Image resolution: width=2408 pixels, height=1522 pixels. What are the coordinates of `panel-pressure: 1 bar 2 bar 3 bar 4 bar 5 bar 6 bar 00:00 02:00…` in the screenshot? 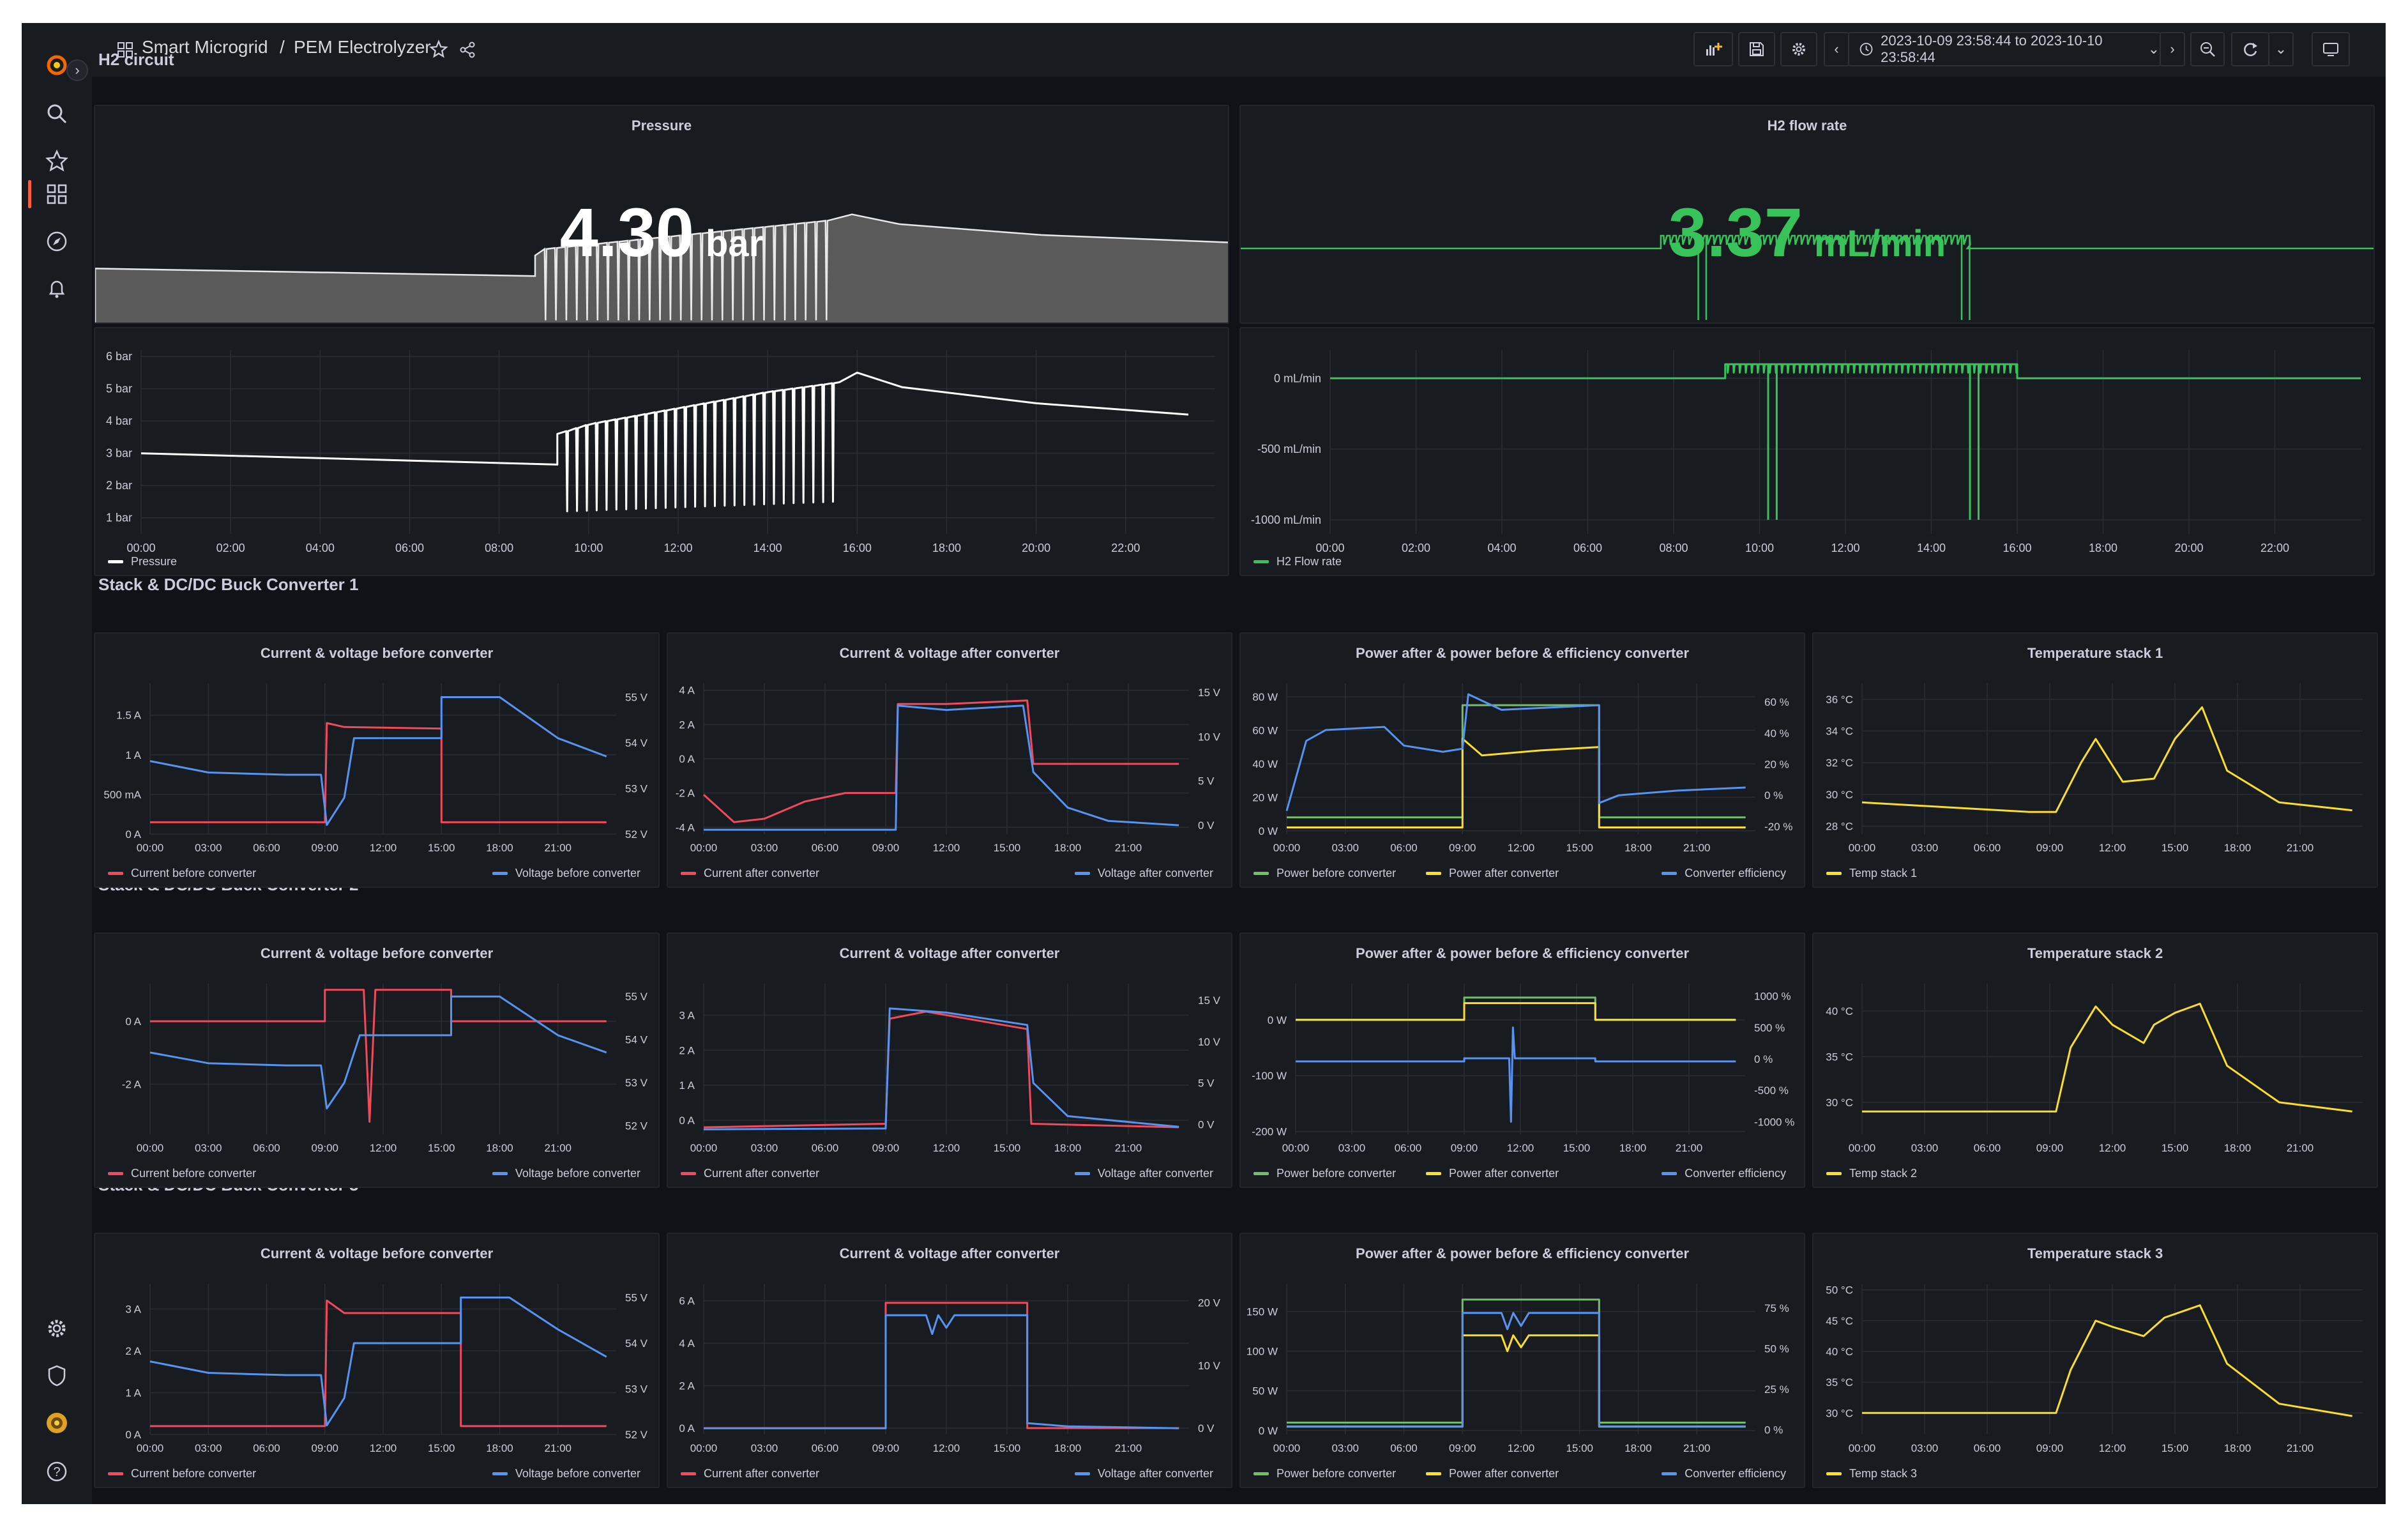 It's located at (661, 451).